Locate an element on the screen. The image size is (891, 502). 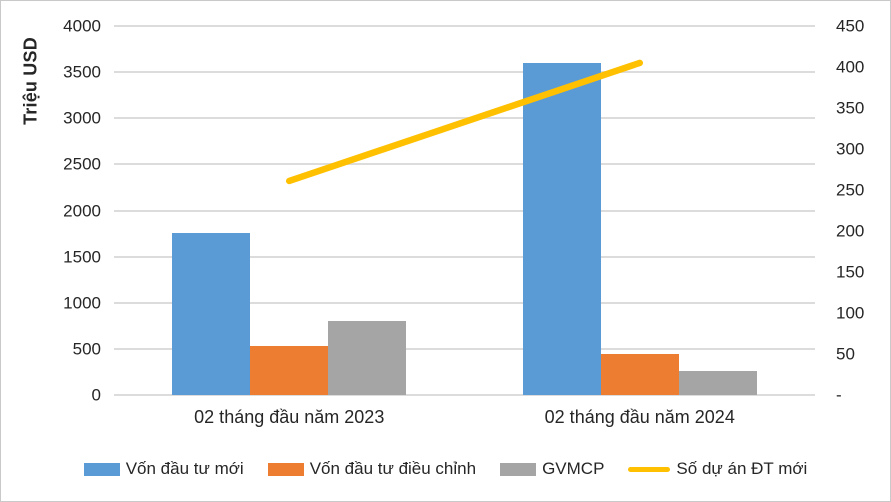
left-axis-tick: 2000 is located at coordinates (82, 210).